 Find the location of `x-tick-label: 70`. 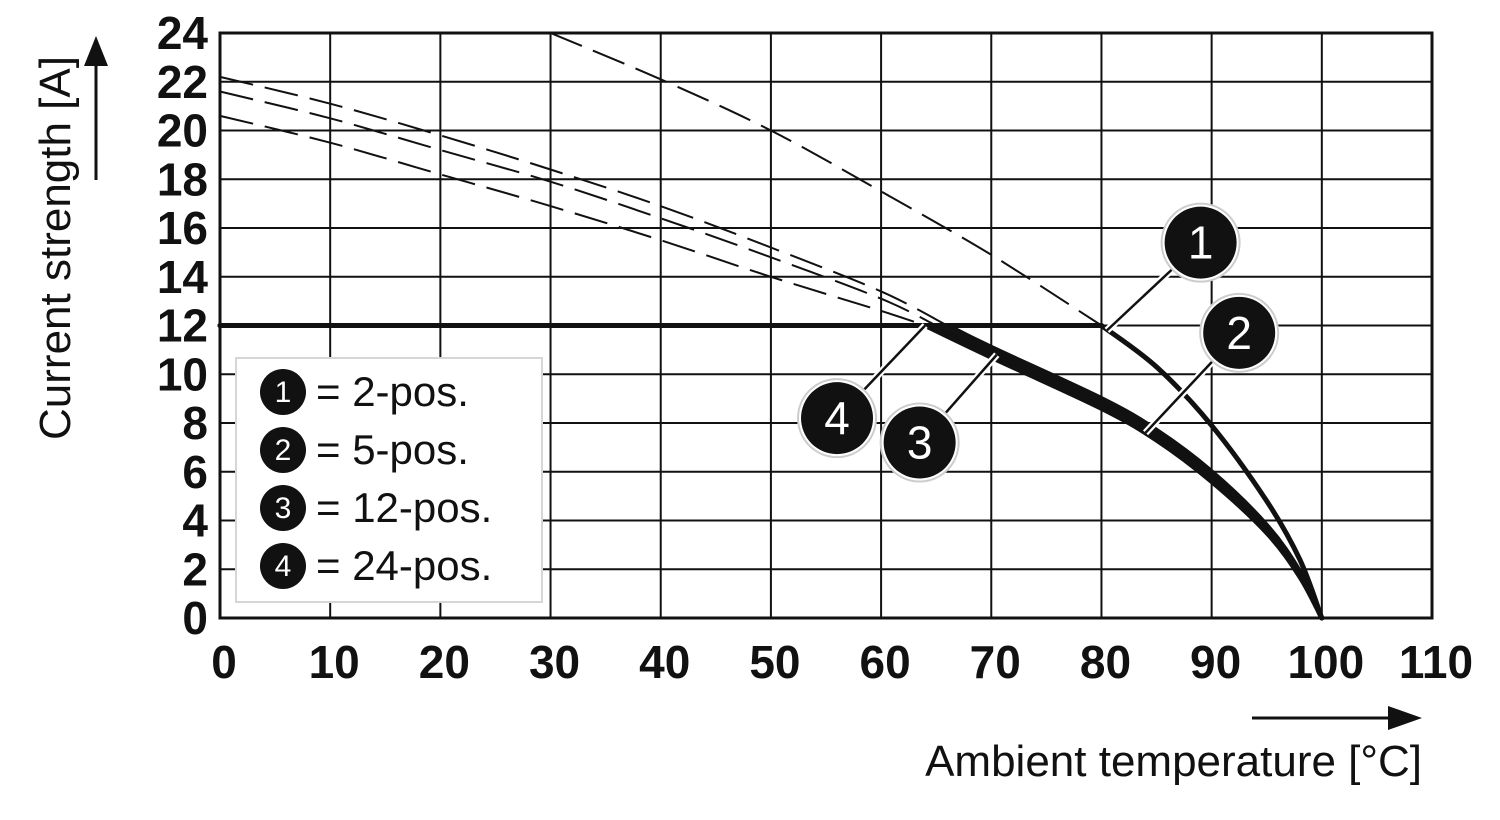

x-tick-label: 70 is located at coordinates (995, 662).